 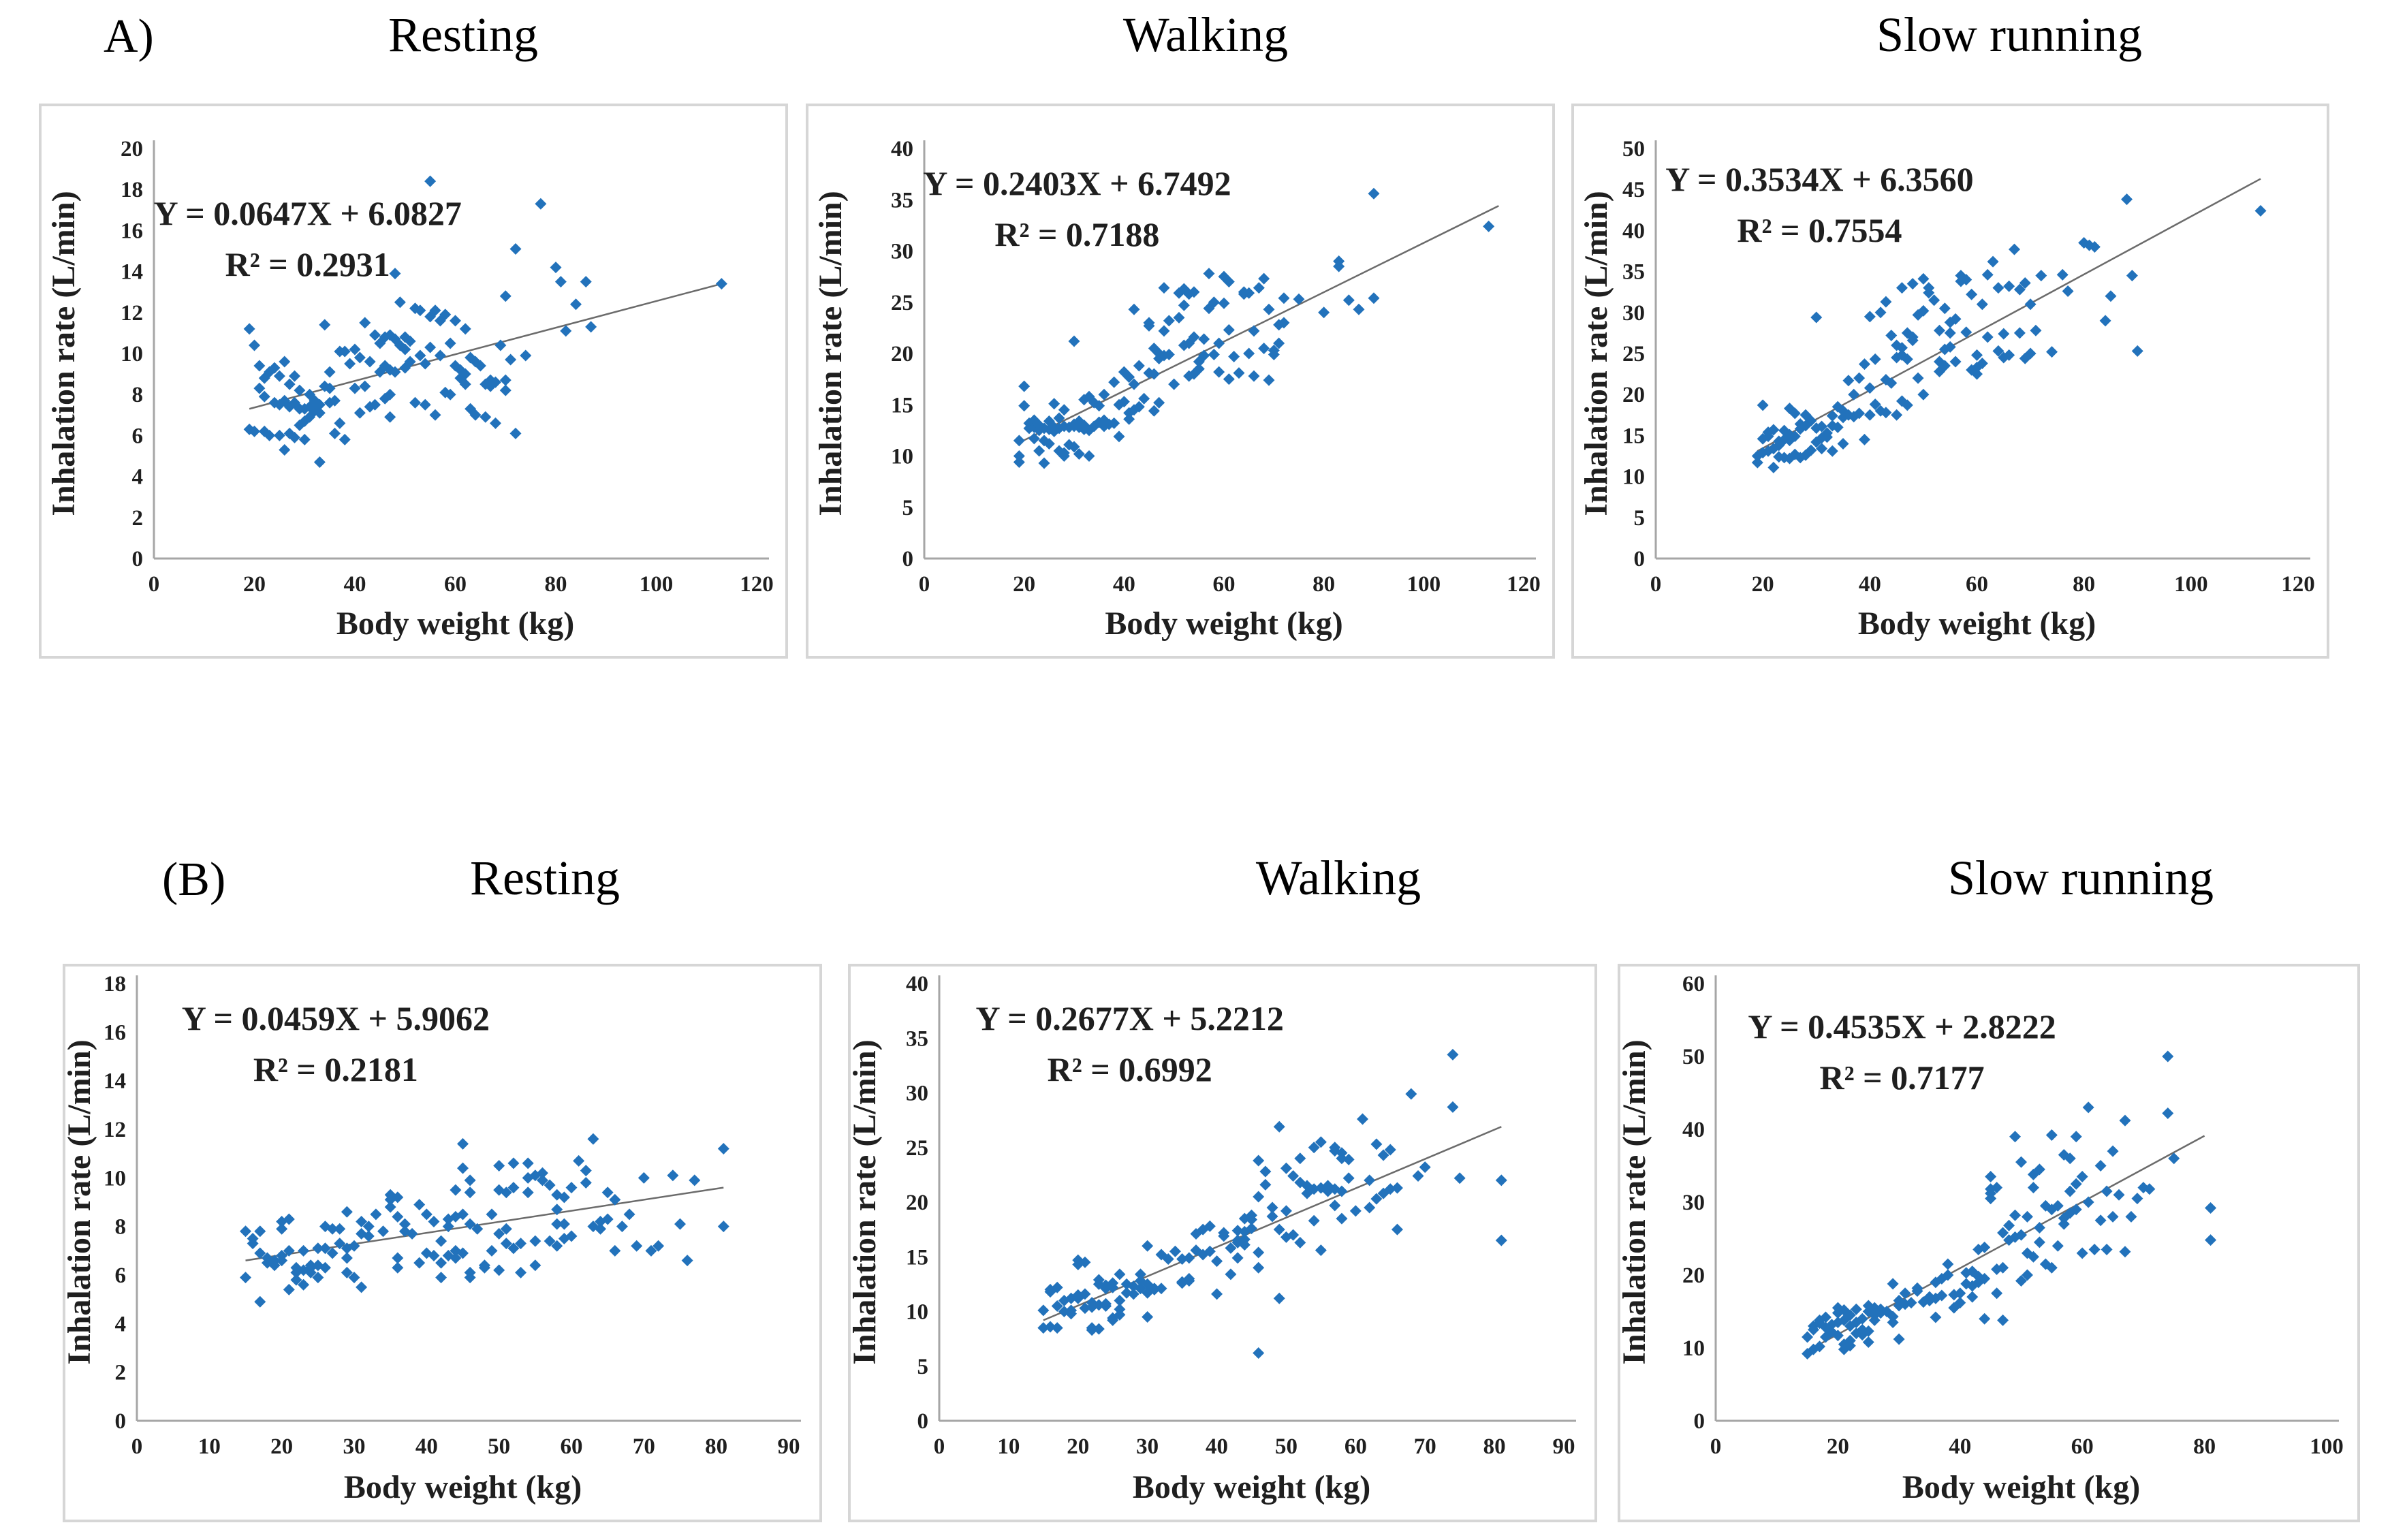 What do you see at coordinates (484, 1220) in the screenshot?
I see `points-group` at bounding box center [484, 1220].